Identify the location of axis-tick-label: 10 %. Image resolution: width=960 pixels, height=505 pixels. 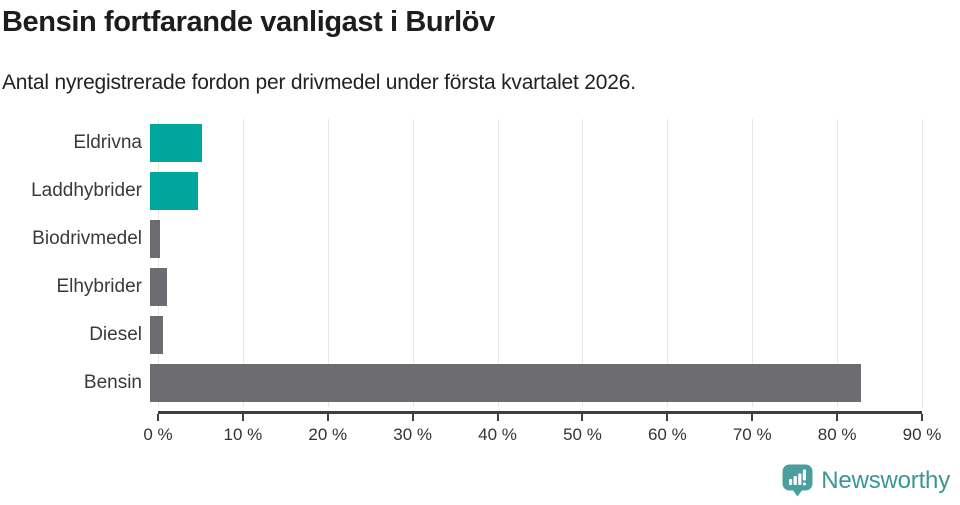
(243, 435).